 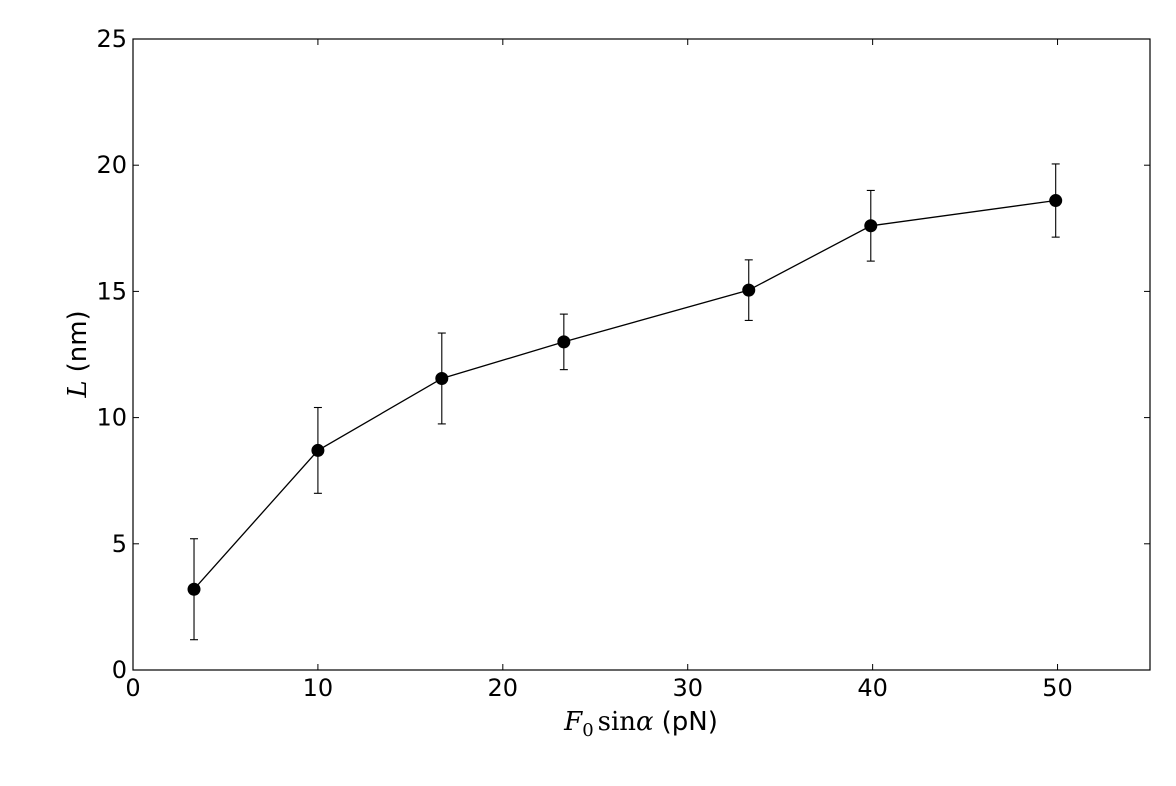 What do you see at coordinates (119, 544) in the screenshot?
I see `y-tick-label-1: 5` at bounding box center [119, 544].